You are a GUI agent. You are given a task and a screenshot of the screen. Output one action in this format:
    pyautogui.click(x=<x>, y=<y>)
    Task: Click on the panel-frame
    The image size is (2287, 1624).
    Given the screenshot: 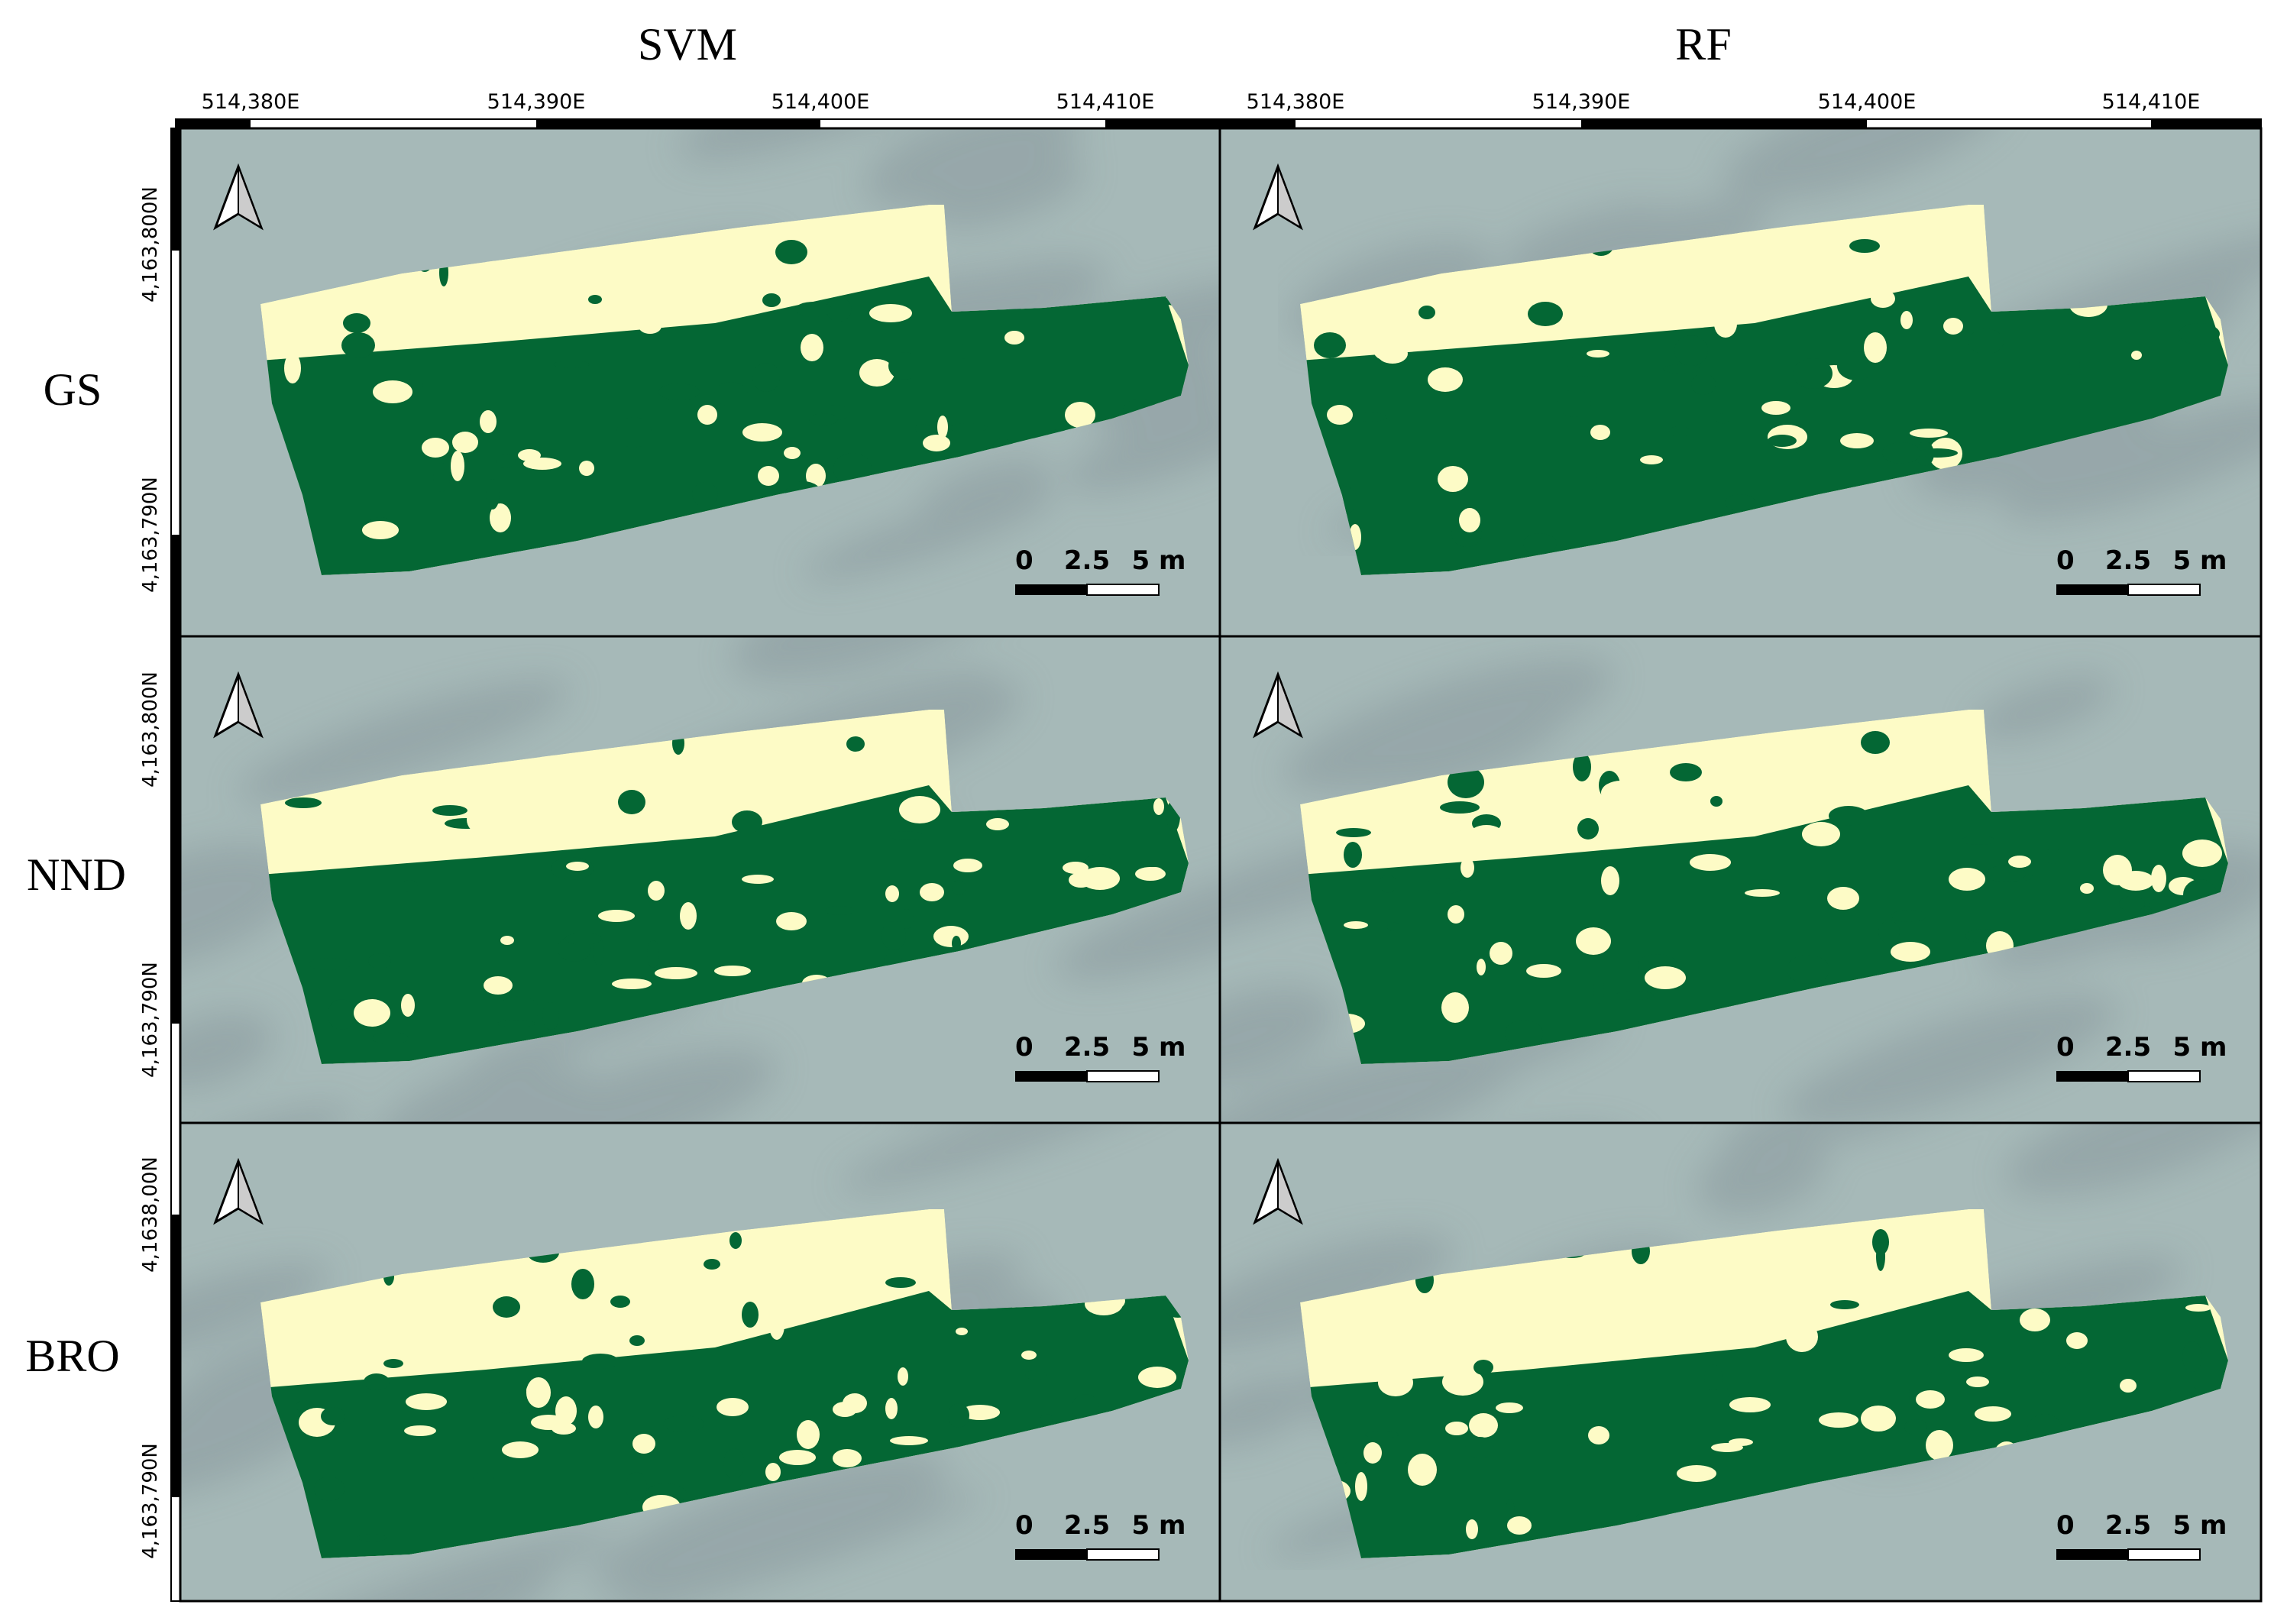 What is the action you would take?
    pyautogui.click(x=1740, y=1362)
    